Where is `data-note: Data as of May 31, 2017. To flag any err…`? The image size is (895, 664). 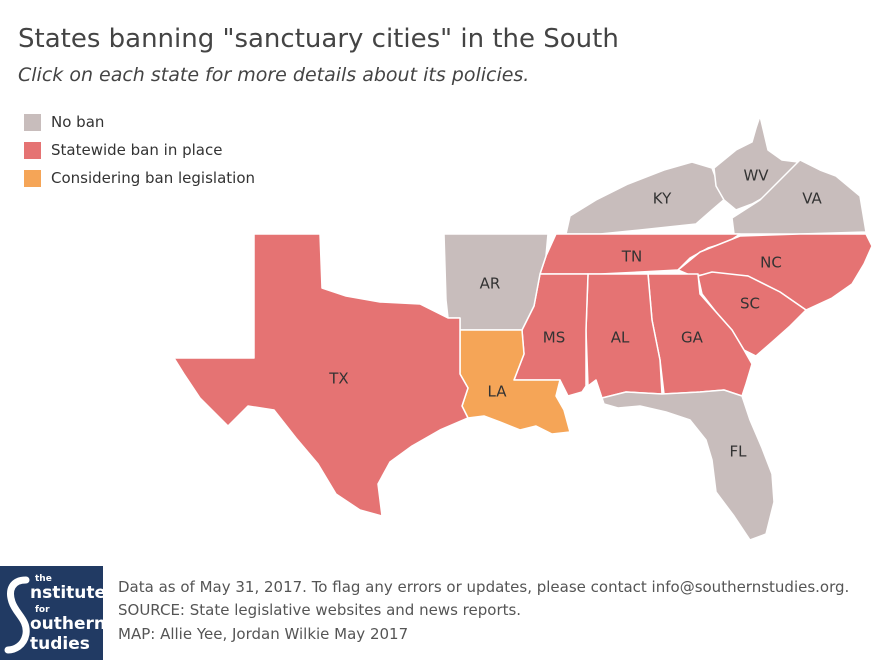 data-note: Data as of May 31, 2017. To flag any err… is located at coordinates (484, 587).